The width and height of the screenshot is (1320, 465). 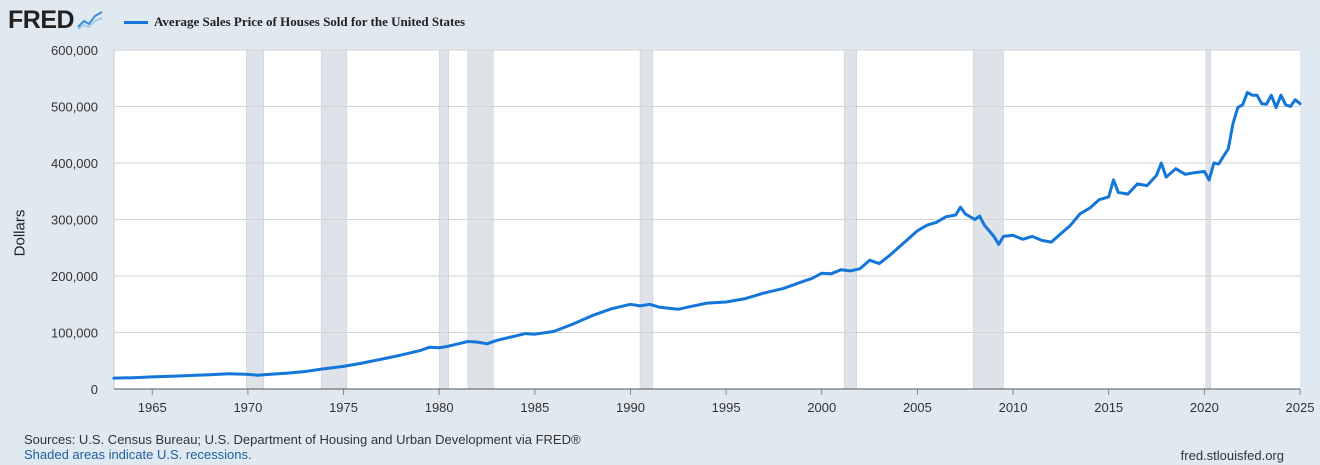 I want to click on y-tick-label: 500,000, so click(x=74, y=107).